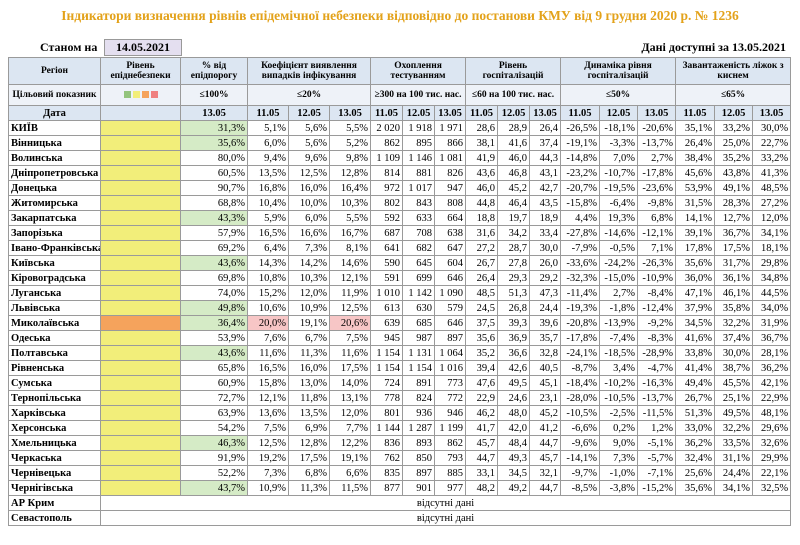 The height and width of the screenshot is (545, 800). What do you see at coordinates (54, 443) in the screenshot?
I see `region-name: Хмельницька` at bounding box center [54, 443].